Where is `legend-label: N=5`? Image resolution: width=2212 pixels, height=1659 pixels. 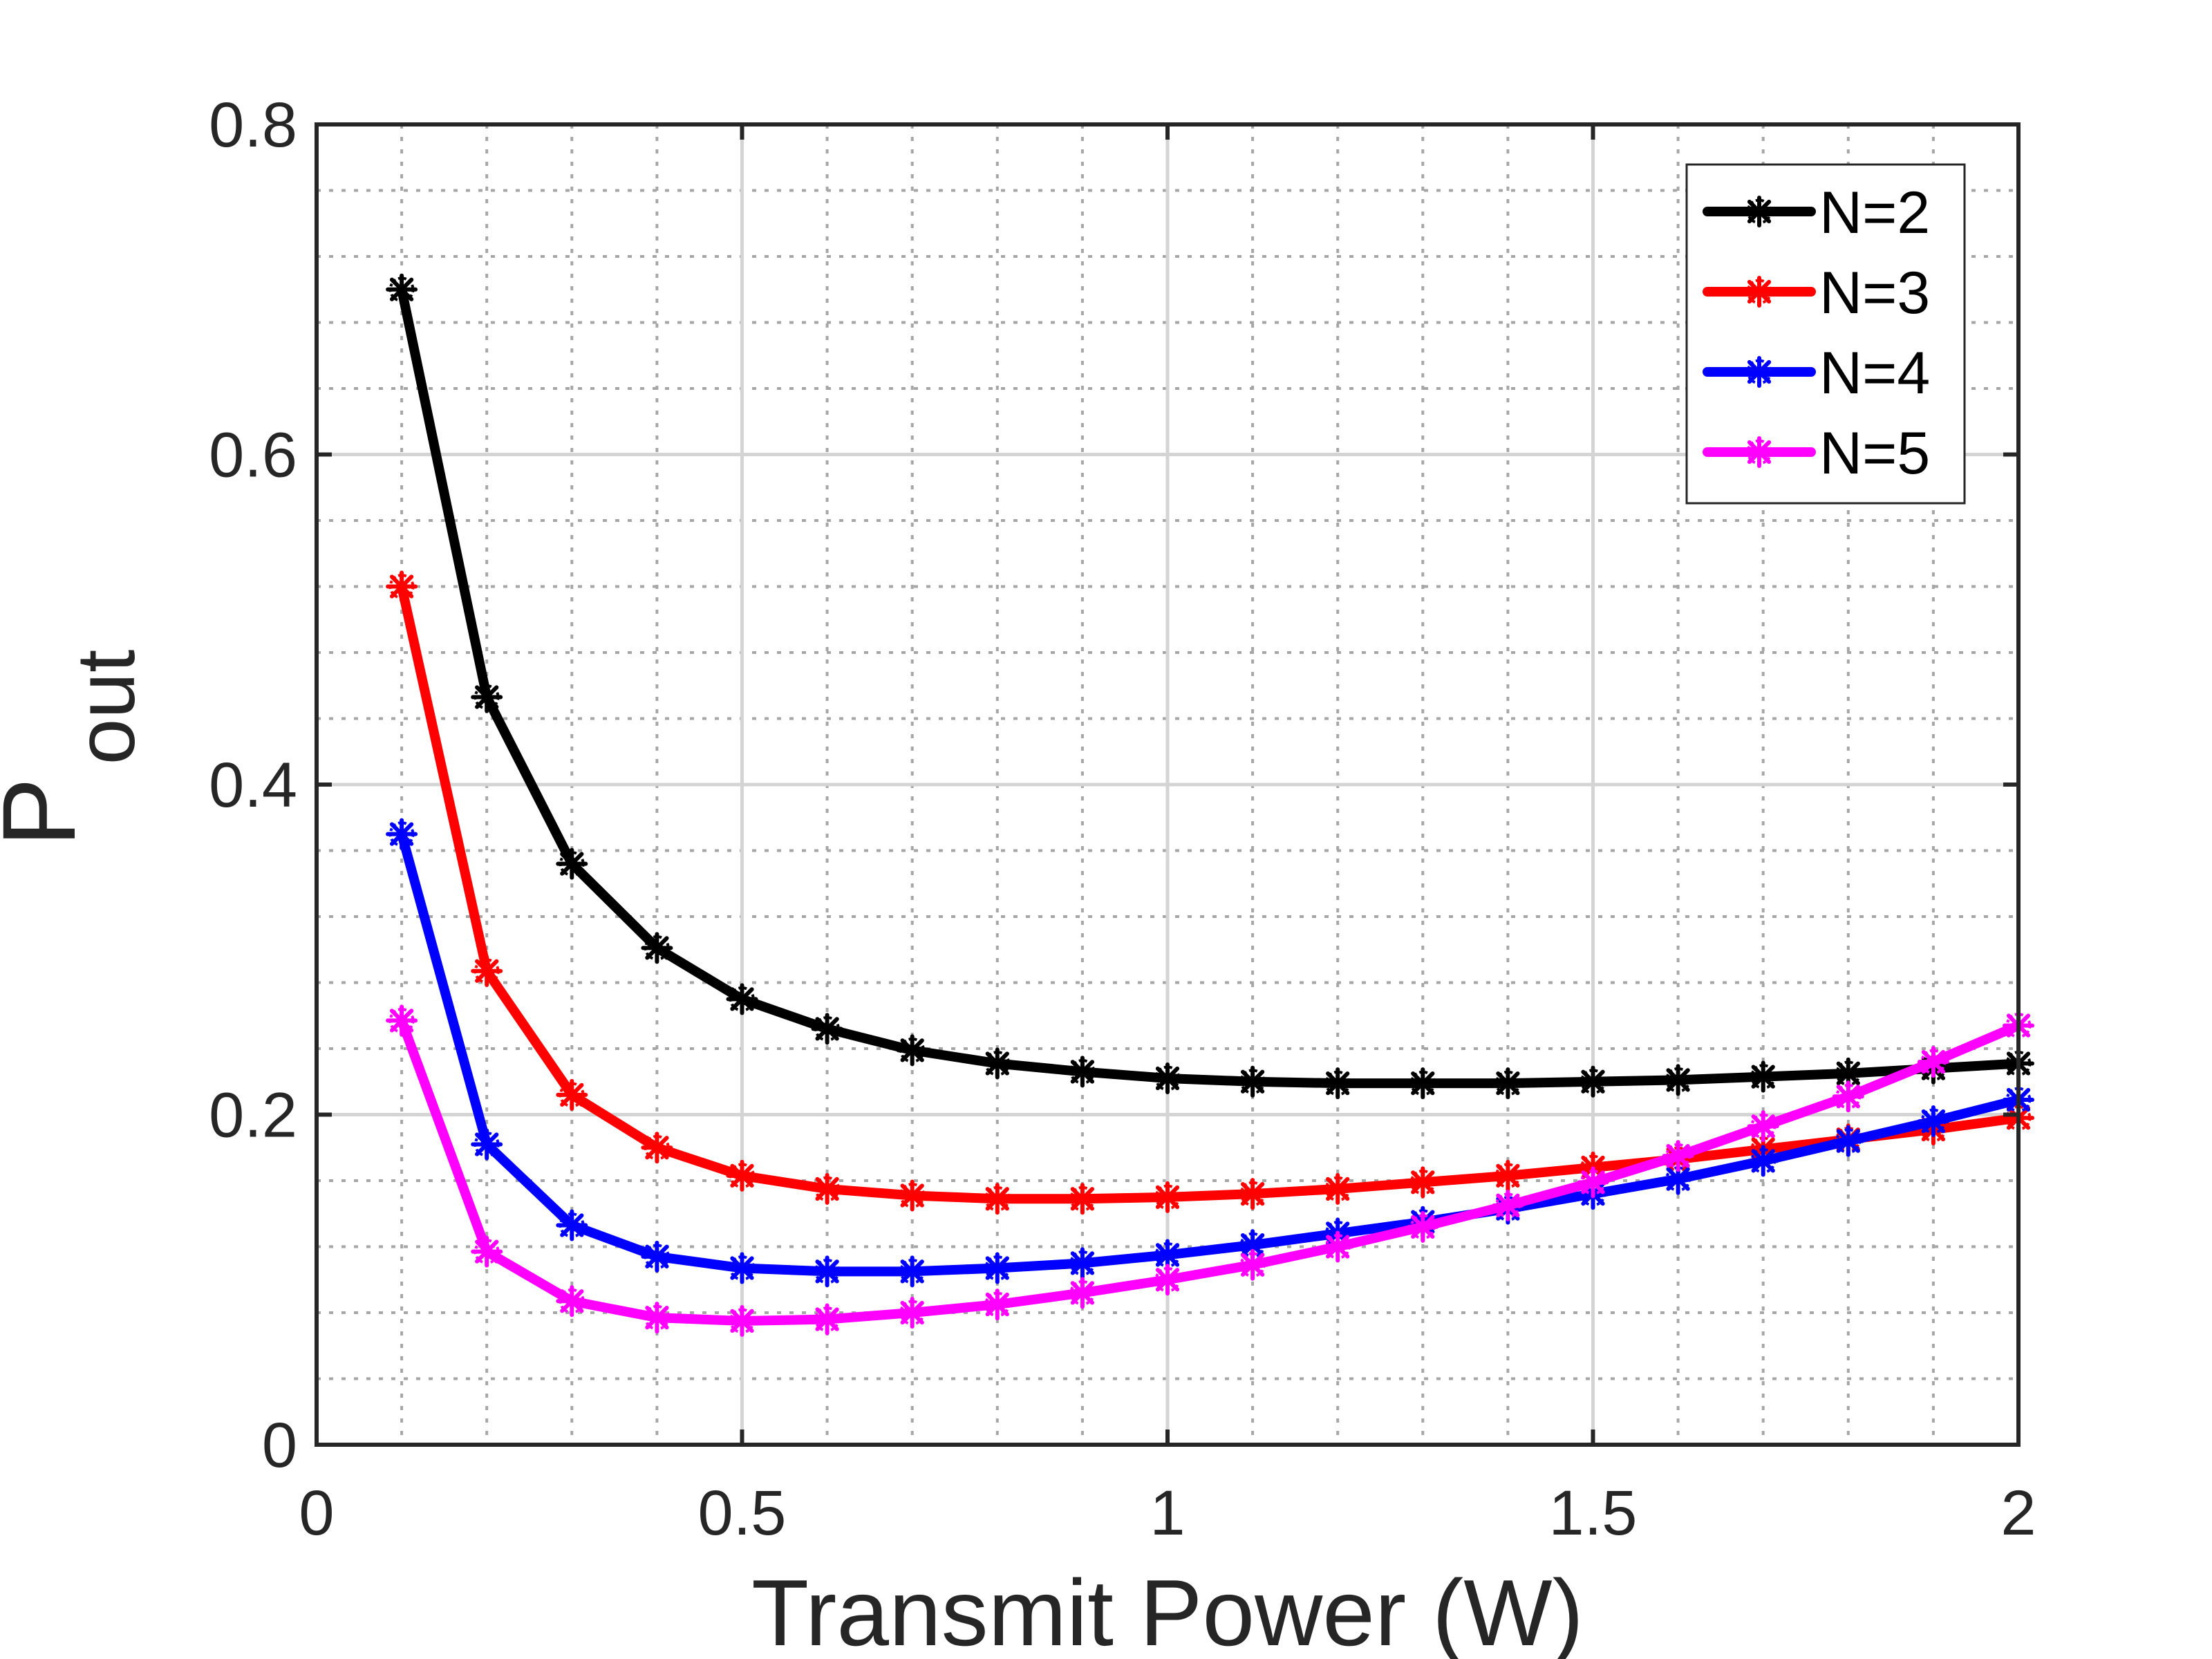 legend-label: N=5 is located at coordinates (1874, 453).